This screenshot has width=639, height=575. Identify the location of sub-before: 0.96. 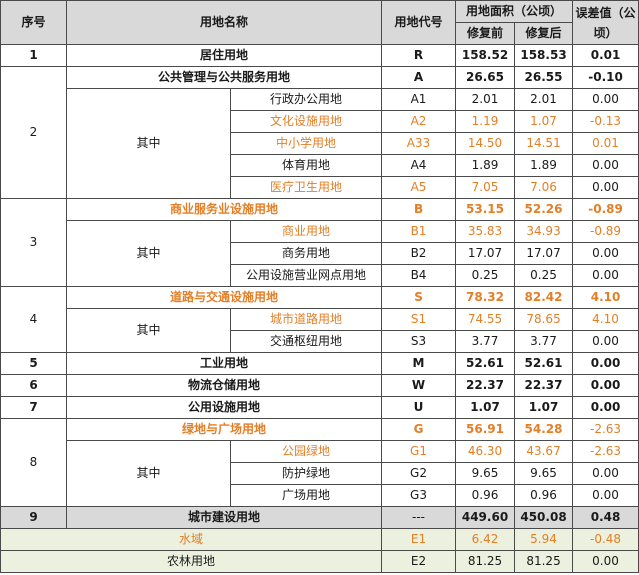
(485, 495).